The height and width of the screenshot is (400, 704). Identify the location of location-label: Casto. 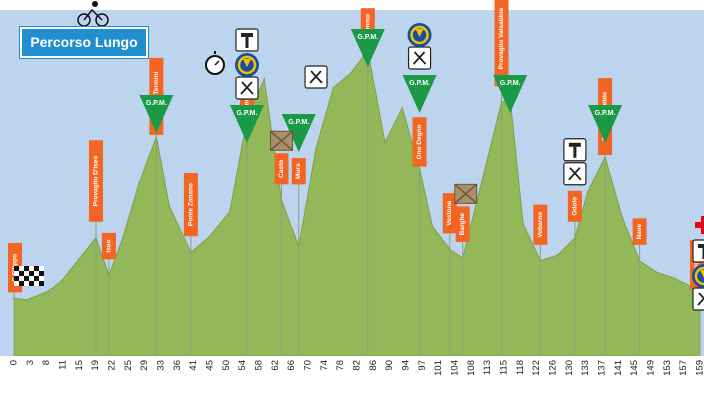
(281, 169).